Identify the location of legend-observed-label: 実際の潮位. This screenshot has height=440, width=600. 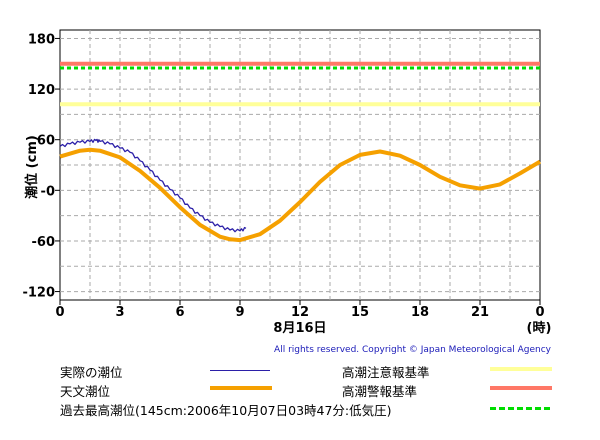
(91, 372).